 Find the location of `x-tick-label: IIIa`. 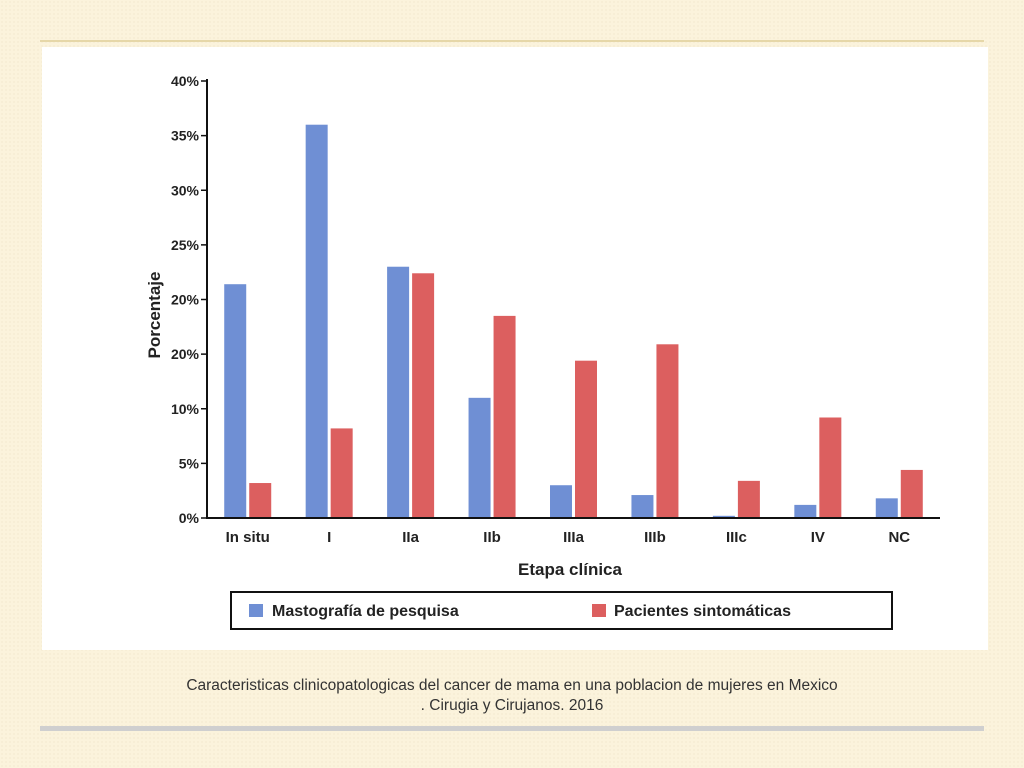

x-tick-label: IIIa is located at coordinates (574, 537).